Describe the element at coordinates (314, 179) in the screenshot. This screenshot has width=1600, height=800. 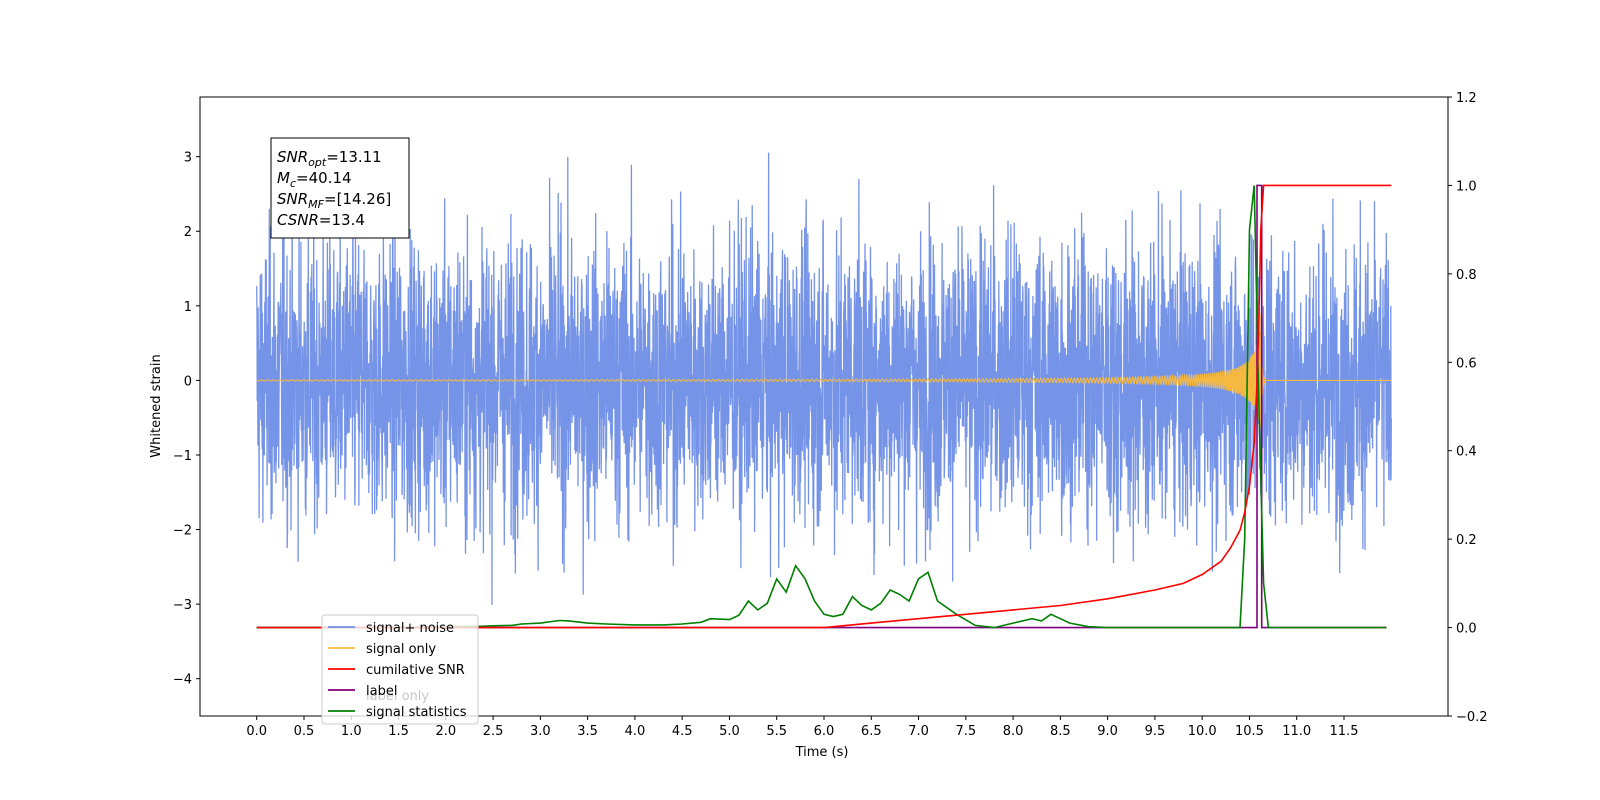
I see `annotation-line: Mc=40.14` at that location.